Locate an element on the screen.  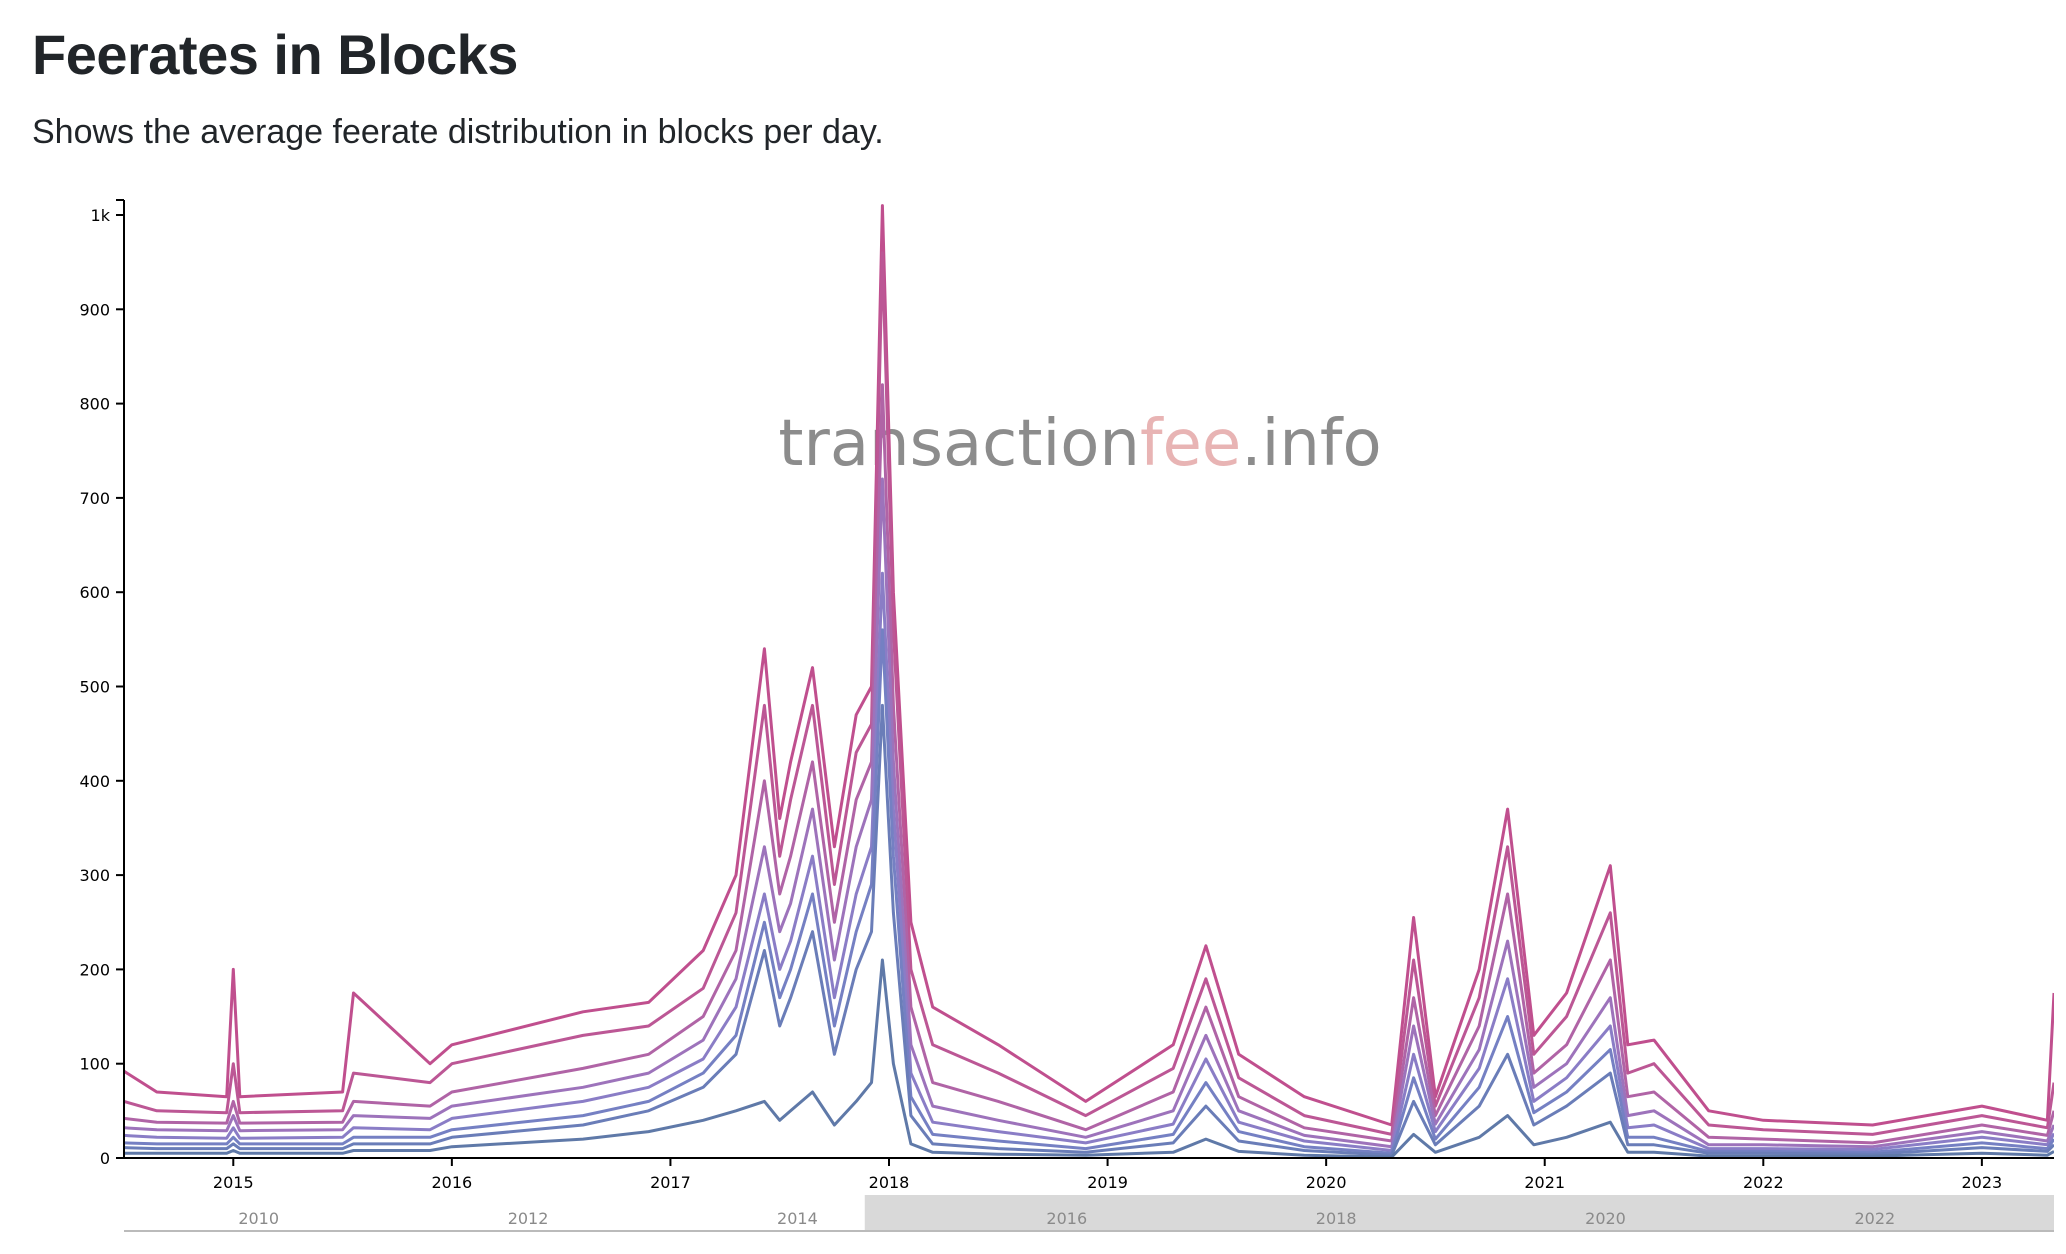
x-tick-label: 2017 is located at coordinates (670, 1182).